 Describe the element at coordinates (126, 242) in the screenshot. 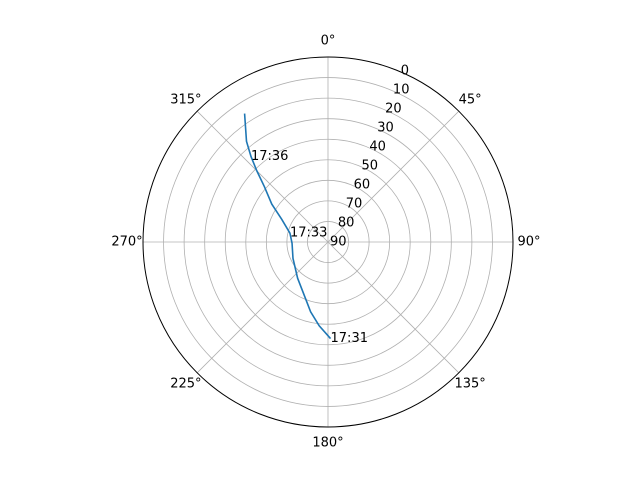

I see `theta-tick-label: 270°` at that location.